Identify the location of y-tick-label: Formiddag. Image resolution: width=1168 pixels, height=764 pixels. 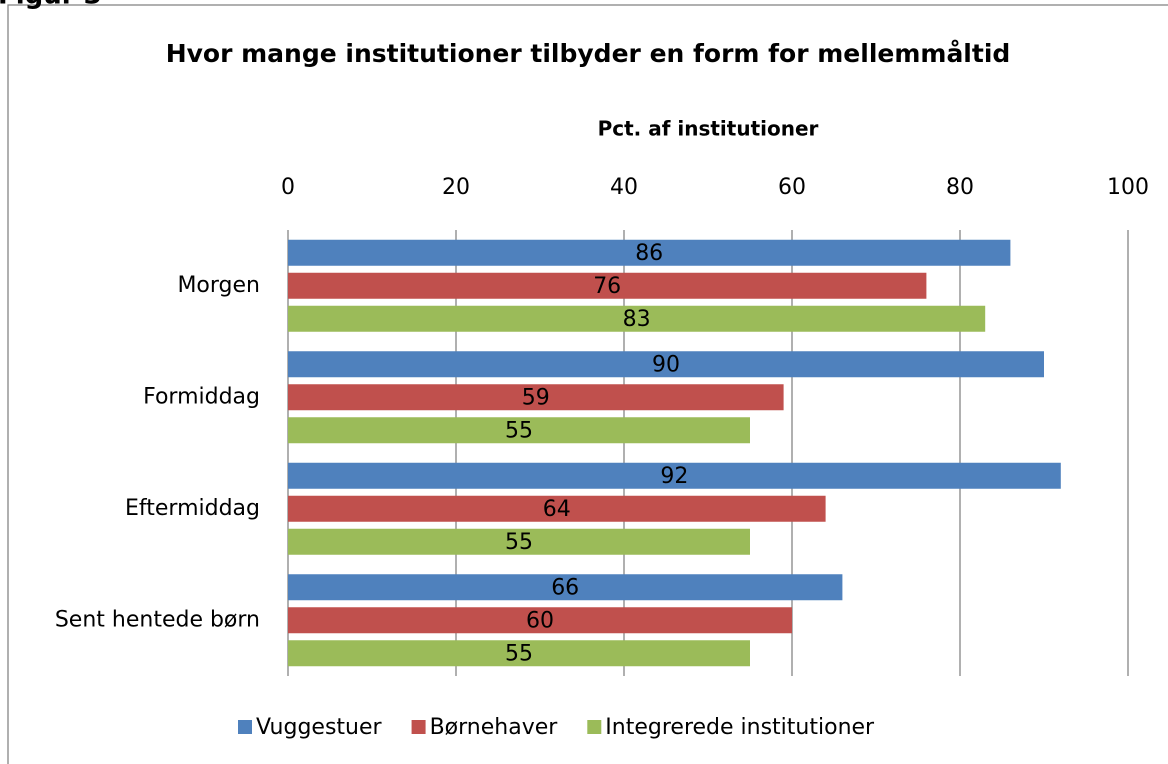
(201, 396).